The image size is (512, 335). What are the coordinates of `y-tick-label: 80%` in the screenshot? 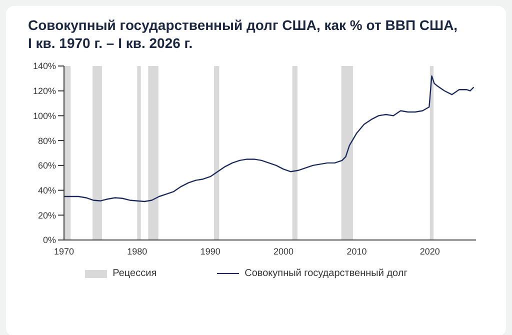 It's located at (47, 141).